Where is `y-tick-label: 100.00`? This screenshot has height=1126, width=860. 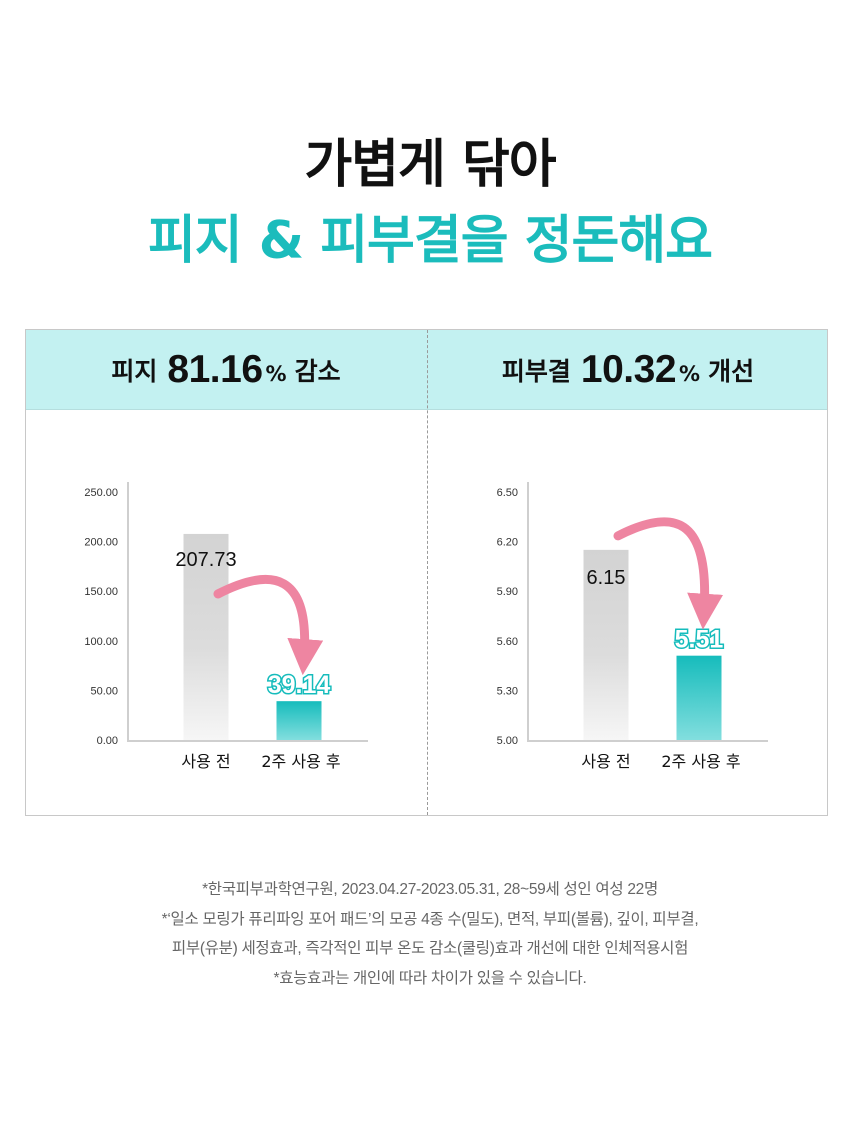 y-tick-label: 100.00 is located at coordinates (101, 642).